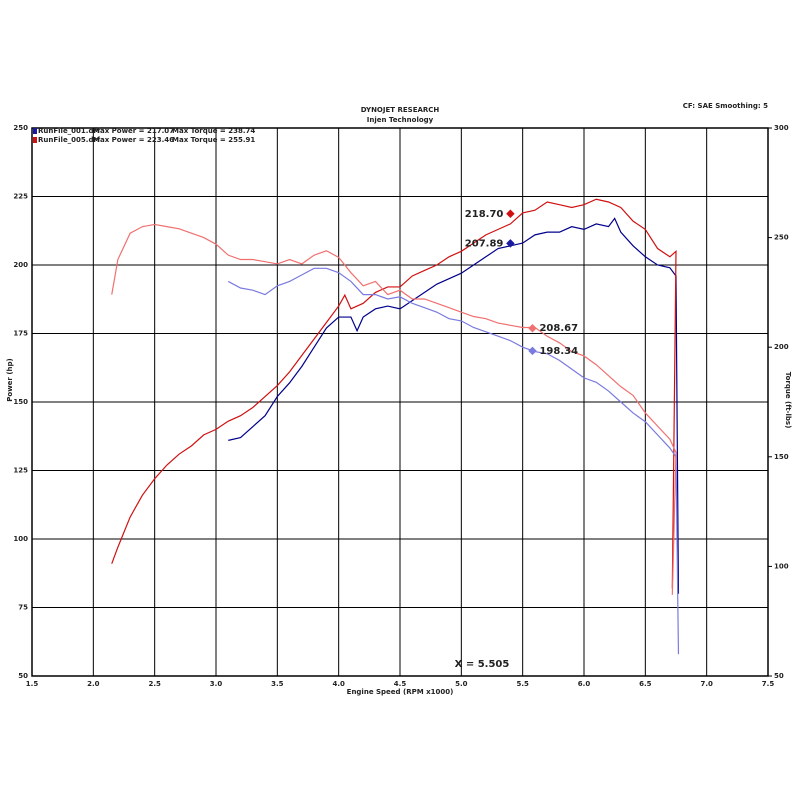 Image resolution: width=800 pixels, height=800 pixels. I want to click on cursor-label: X = 5.505, so click(482, 664).